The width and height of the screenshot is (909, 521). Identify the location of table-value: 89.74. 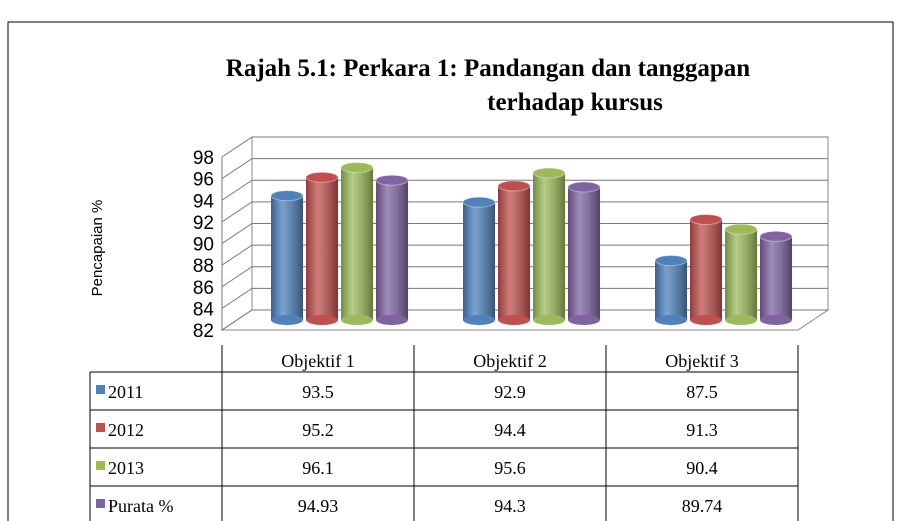
(702, 506).